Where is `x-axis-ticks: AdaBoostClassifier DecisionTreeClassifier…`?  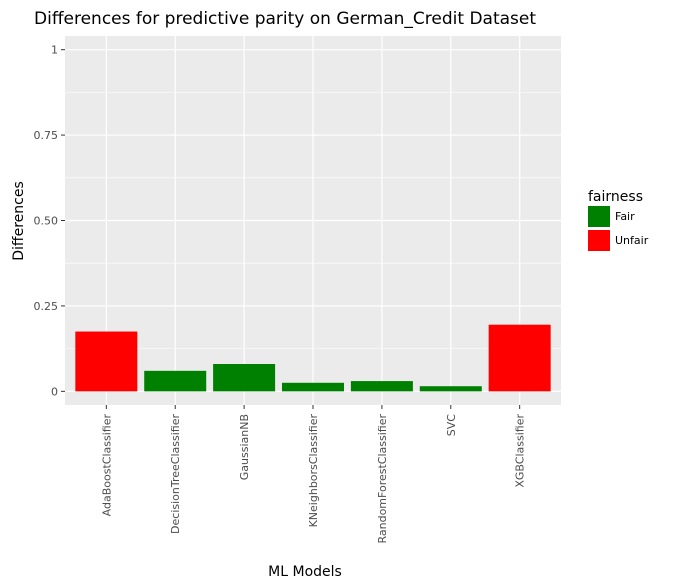 x-axis-ticks: AdaBoostClassifier DecisionTreeClassifier… is located at coordinates (313, 474).